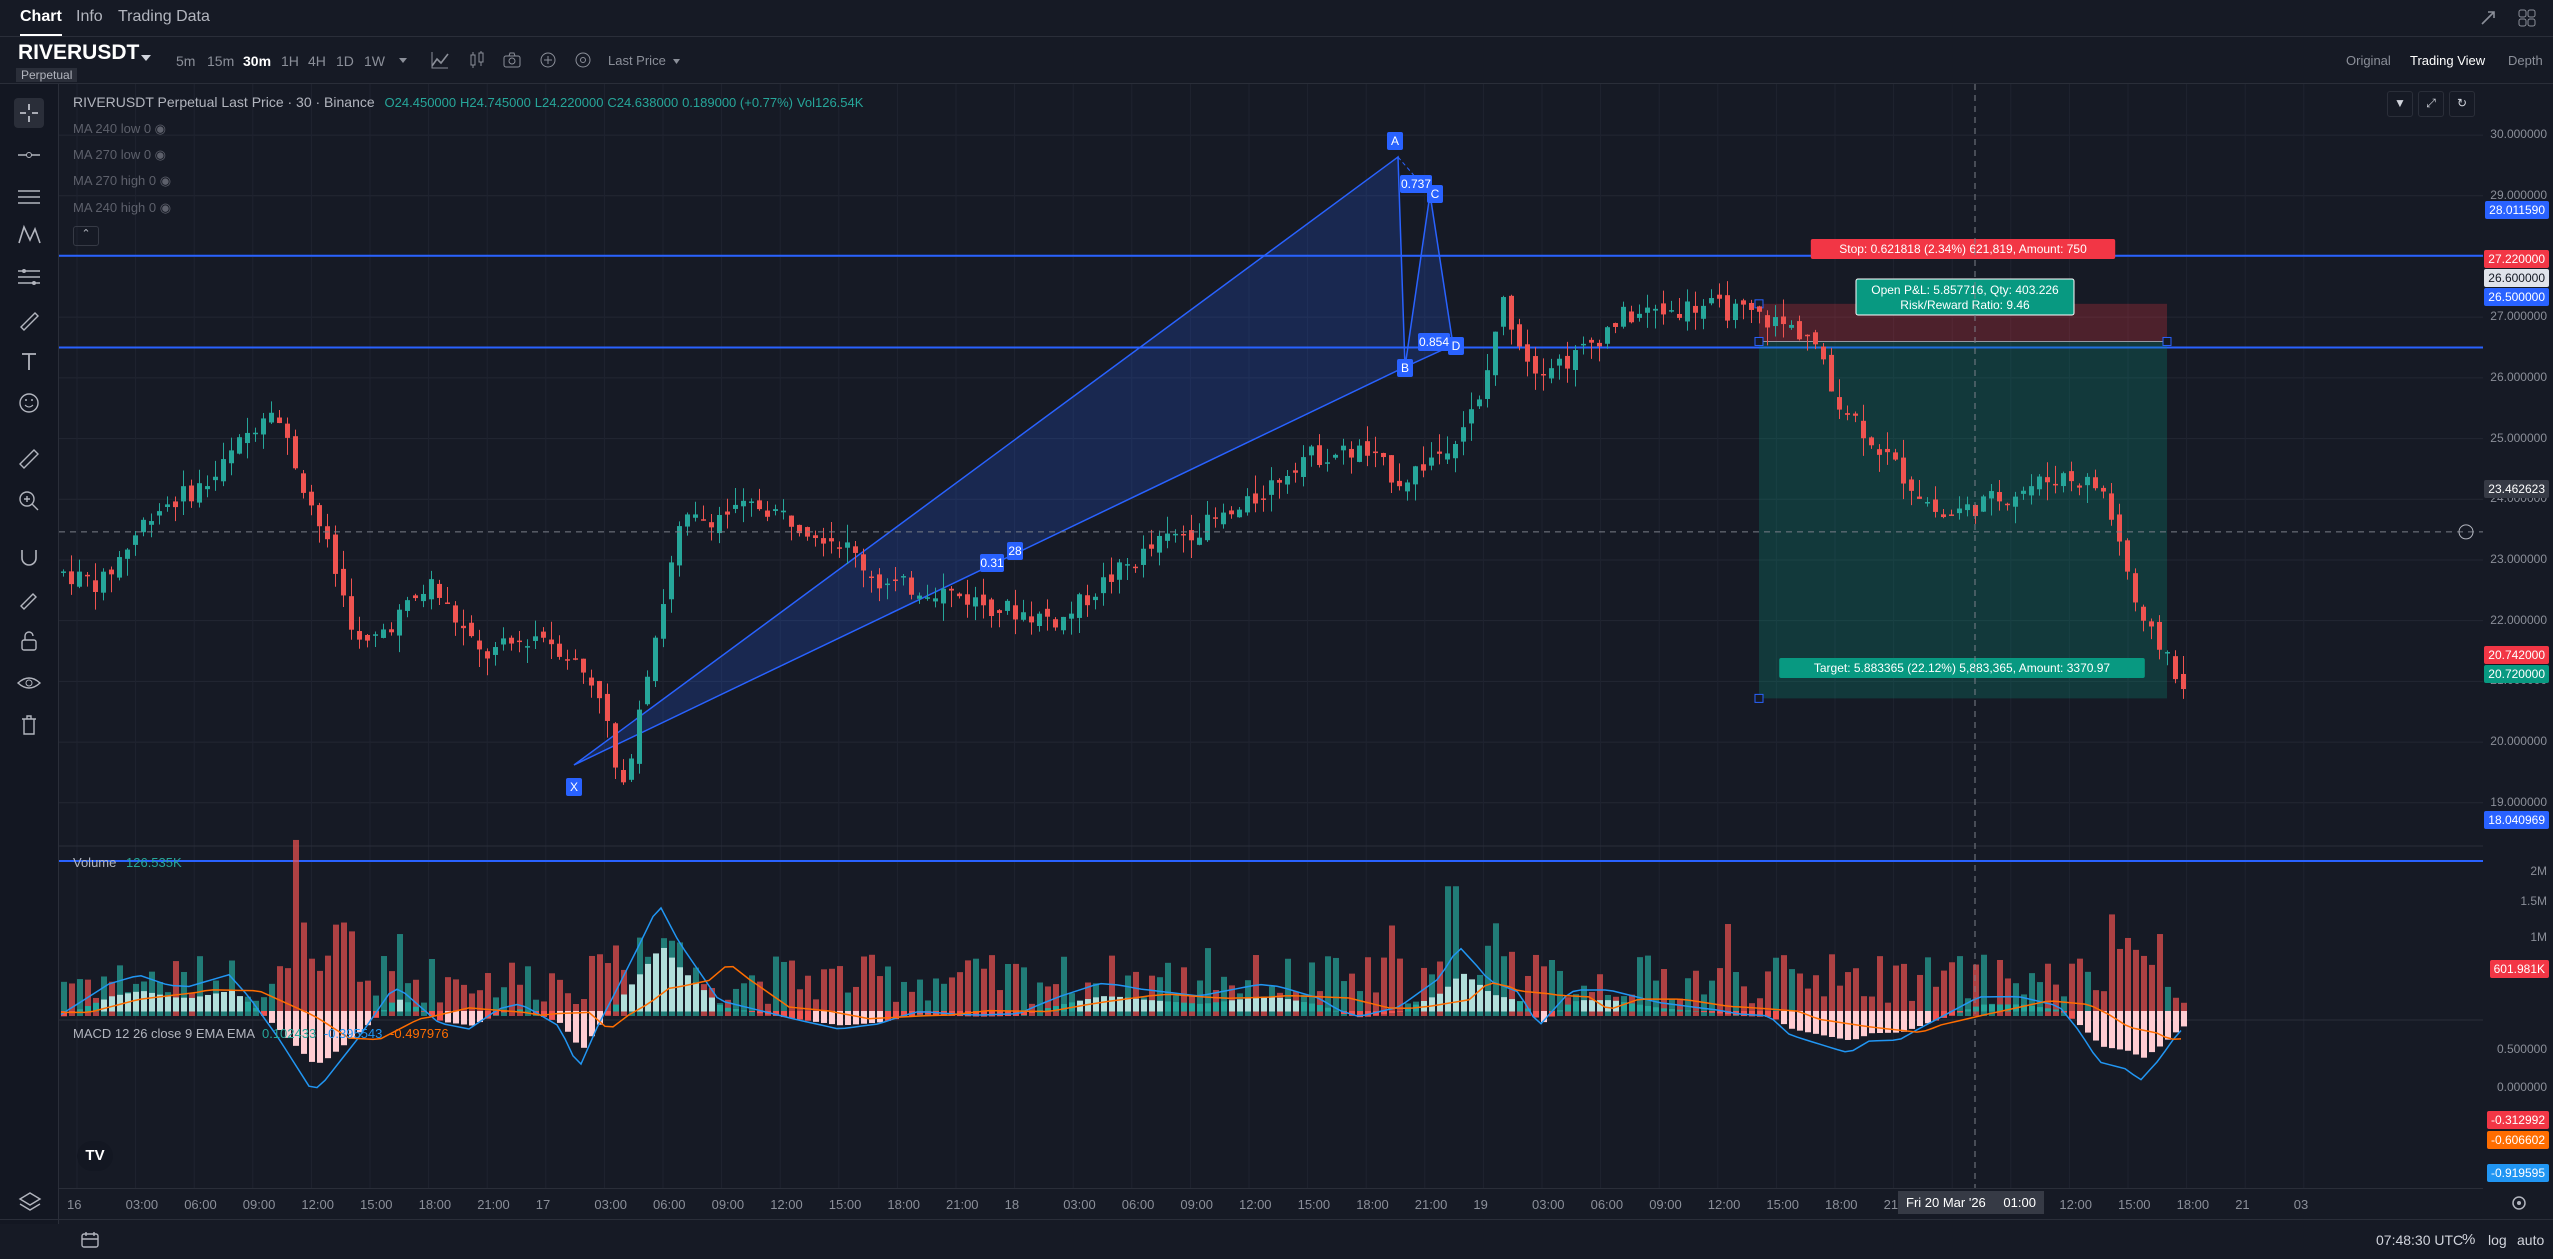 The height and width of the screenshot is (1259, 2553). What do you see at coordinates (119, 155) in the screenshot?
I see `indicator-ma270-low: MA 270 low 0 ◉` at bounding box center [119, 155].